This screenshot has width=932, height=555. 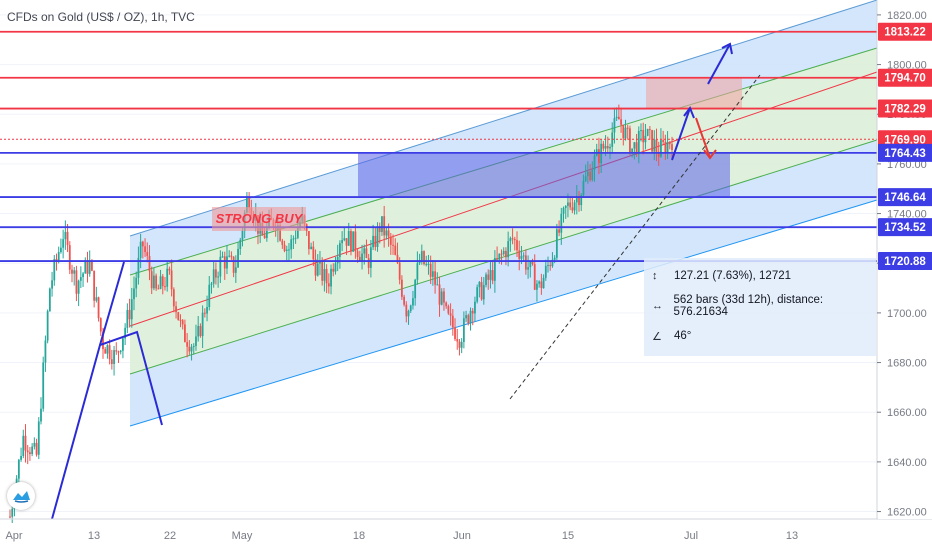 I want to click on arrow-down-head, so click(x=710, y=154).